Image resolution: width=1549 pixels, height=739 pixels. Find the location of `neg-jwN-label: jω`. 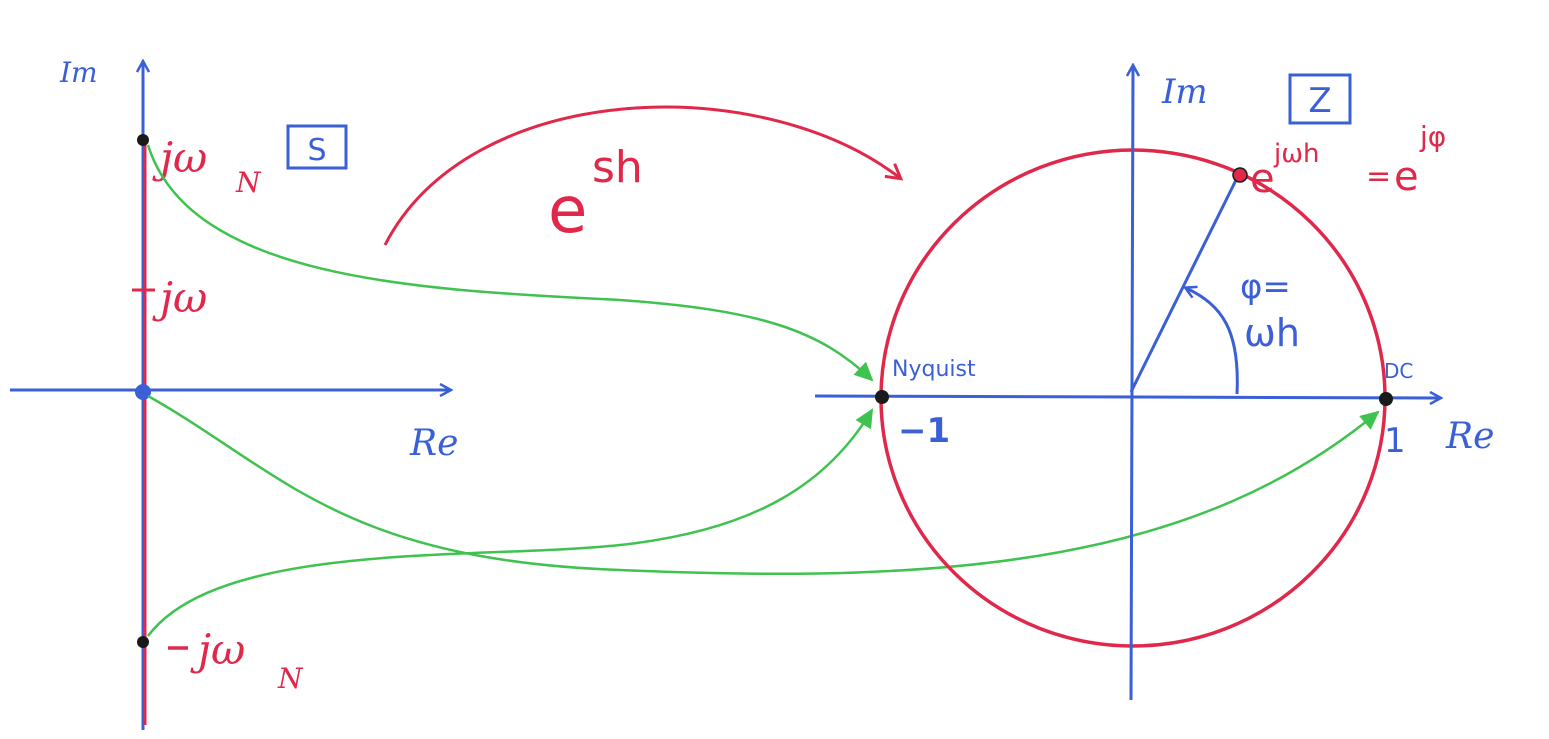

neg-jwN-label: jω is located at coordinates (217, 649).